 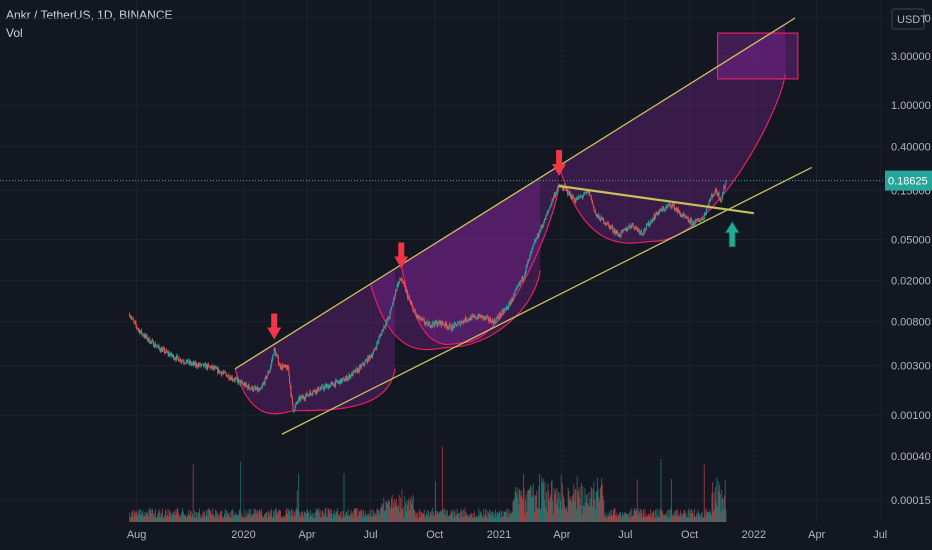 I want to click on arc-curve, so click(x=672, y=159).